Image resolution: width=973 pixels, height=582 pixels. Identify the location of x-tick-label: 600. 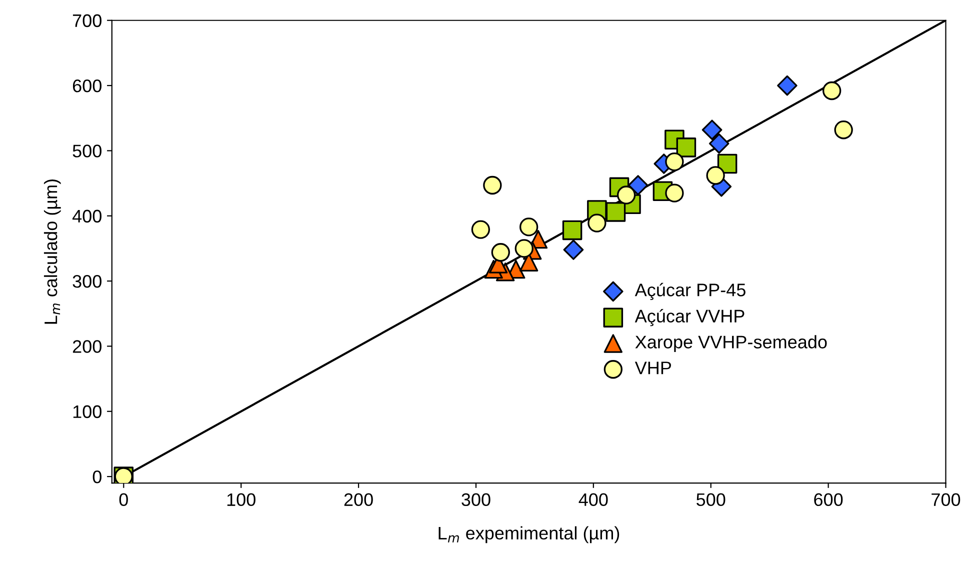
(828, 499).